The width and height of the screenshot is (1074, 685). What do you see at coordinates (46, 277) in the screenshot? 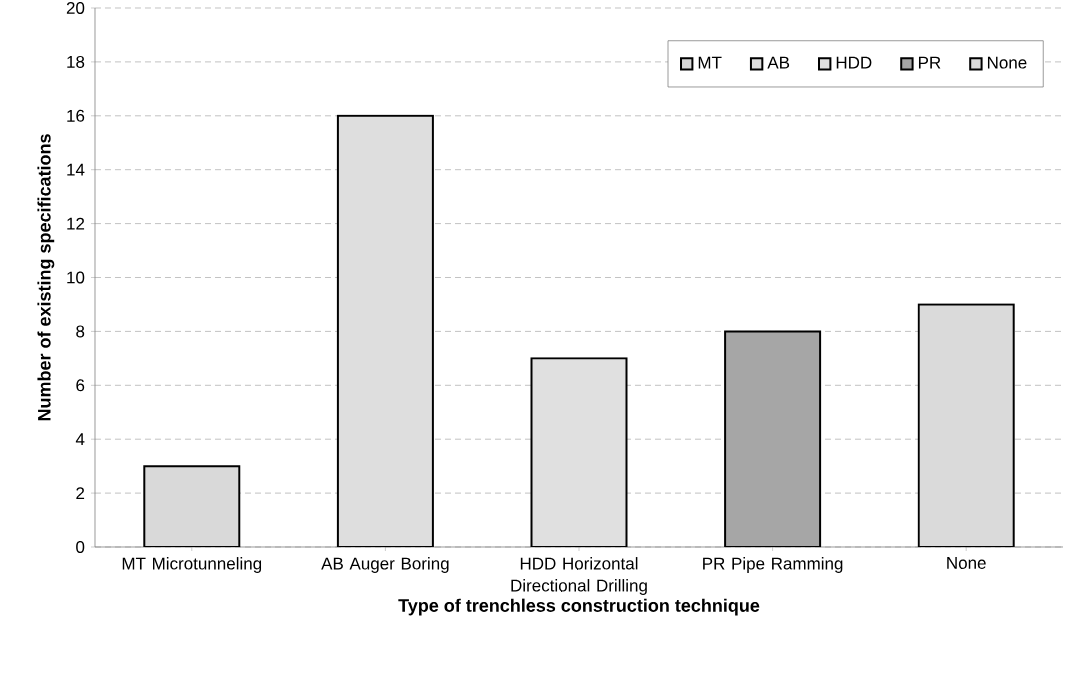
I see `y-axis-title: Number of existing specifications` at bounding box center [46, 277].